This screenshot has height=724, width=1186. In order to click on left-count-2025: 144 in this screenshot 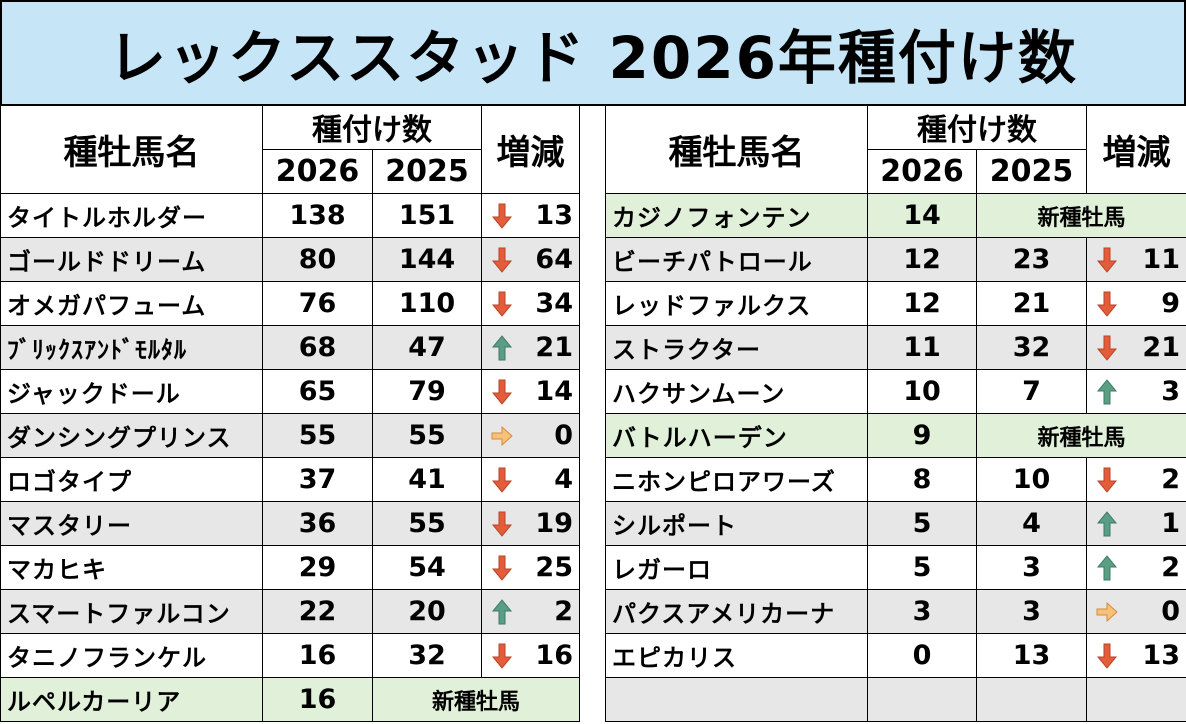, I will do `click(427, 259)`.